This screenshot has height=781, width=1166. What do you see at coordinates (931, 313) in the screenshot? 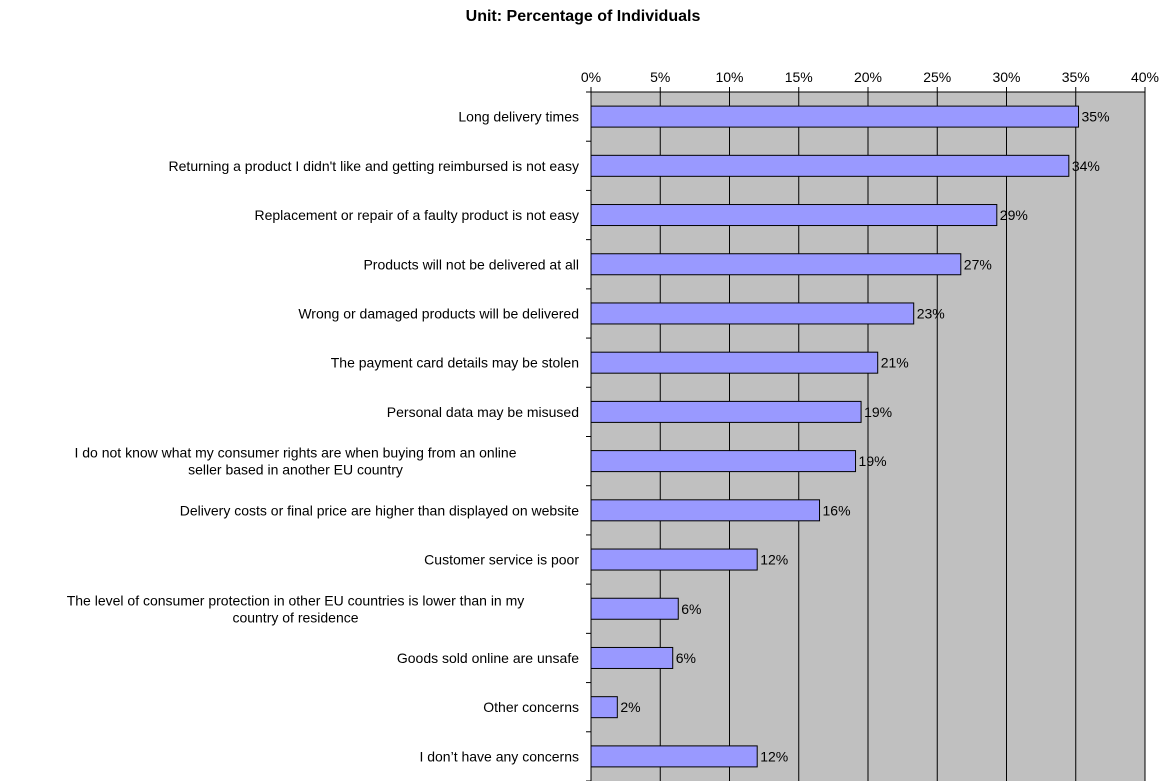
I see `data-label: 23%` at bounding box center [931, 313].